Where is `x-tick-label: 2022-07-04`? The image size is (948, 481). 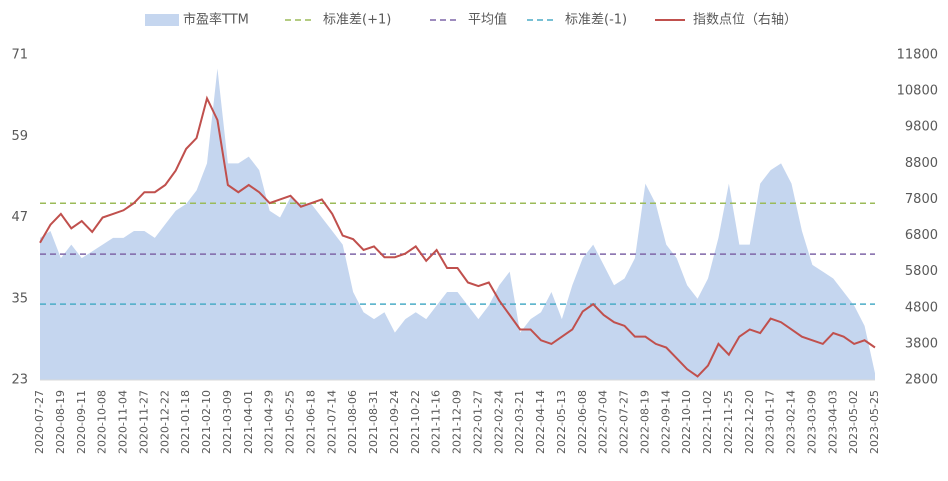 x-tick-label: 2022-07-04 is located at coordinates (603, 422).